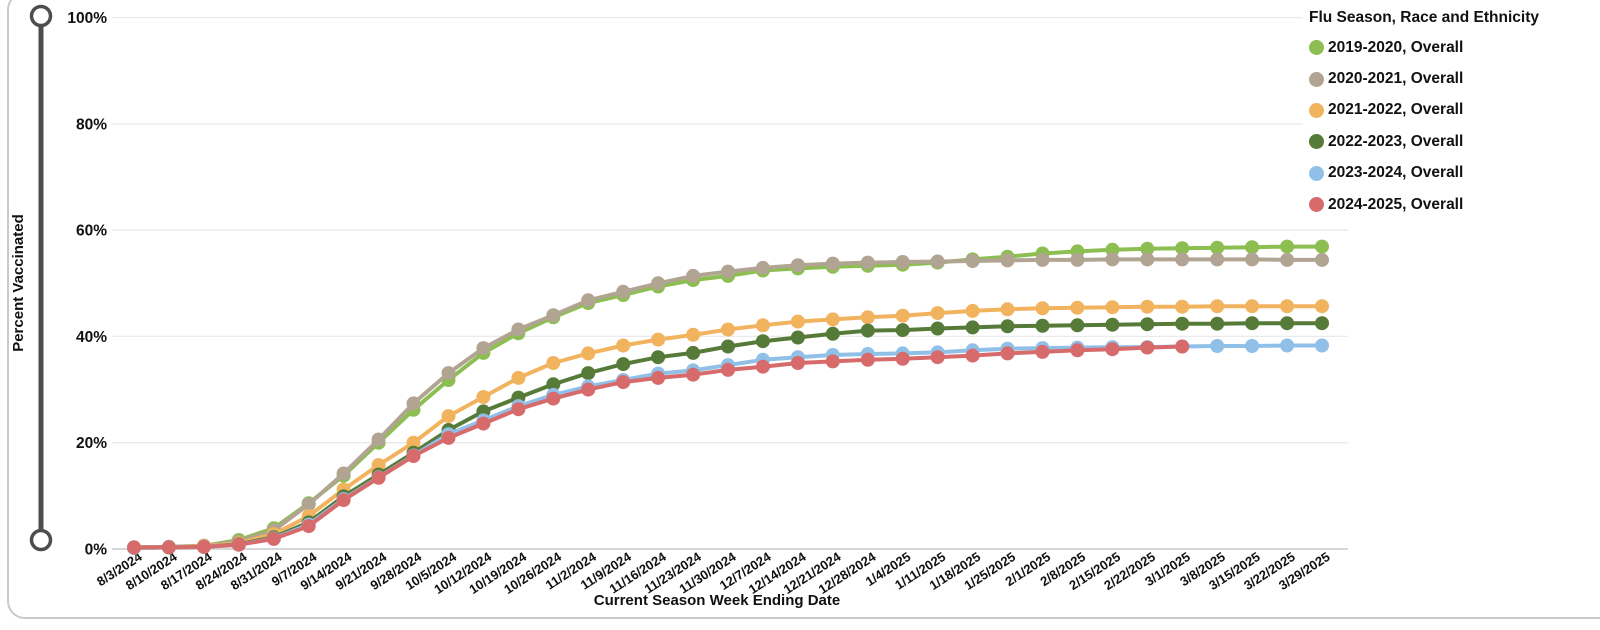 This screenshot has width=1600, height=630. Describe the element at coordinates (1287, 259) in the screenshot. I see `data-point-2020-2021-3/22/2025` at that location.